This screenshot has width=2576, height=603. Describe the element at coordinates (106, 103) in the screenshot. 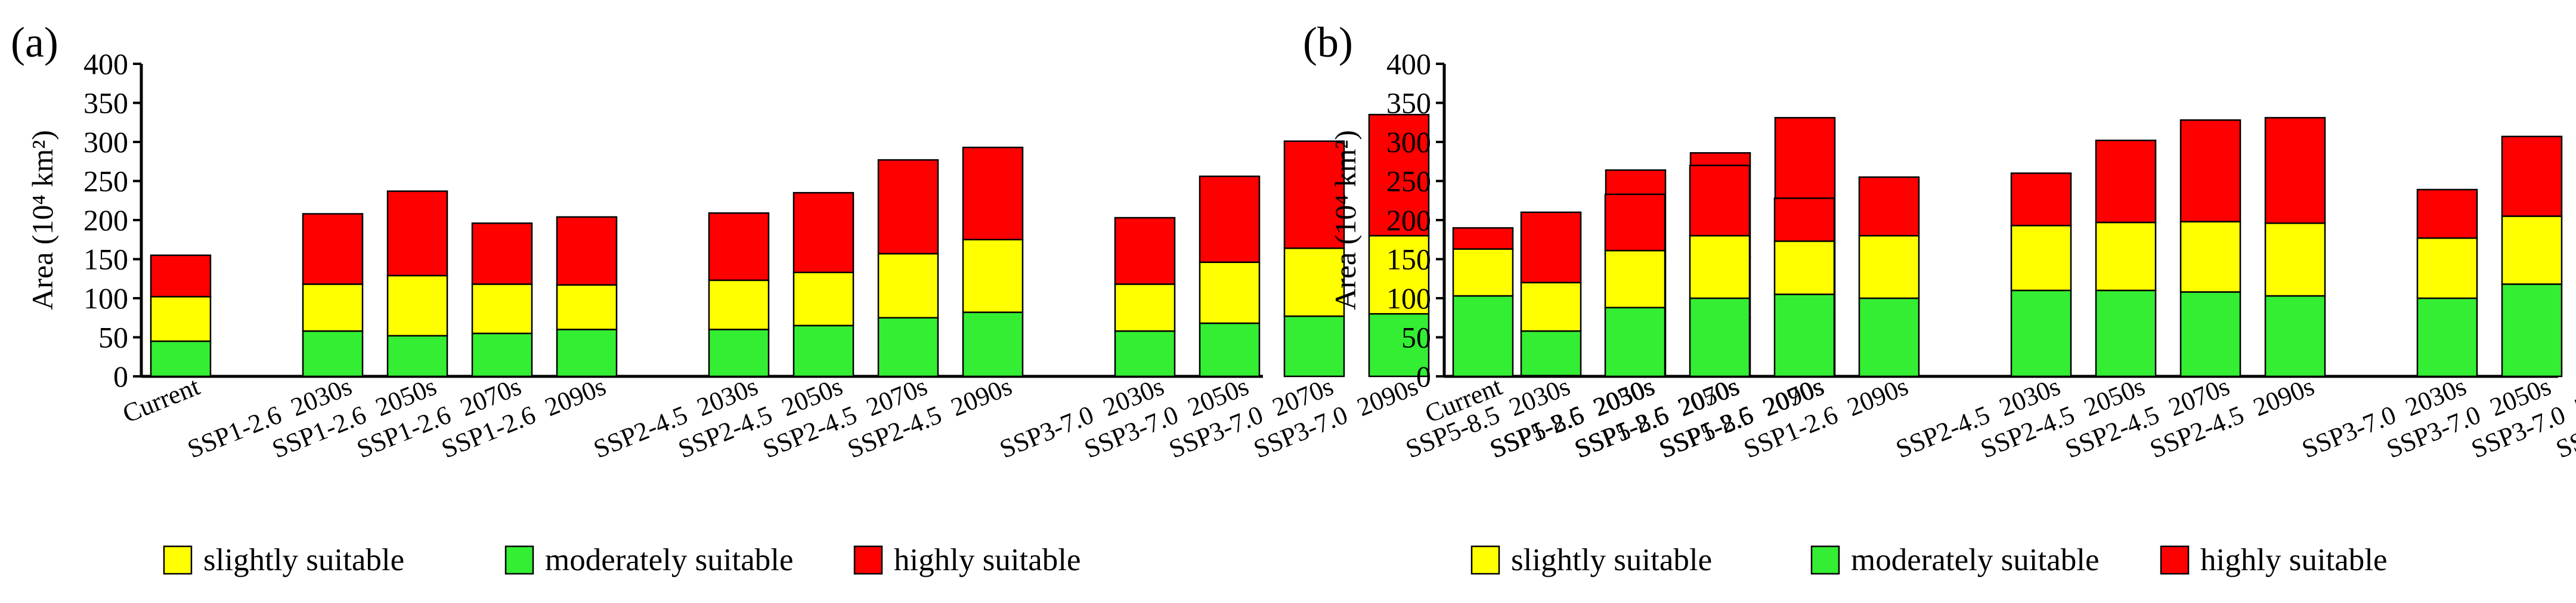

I see `y-tick-label: 350` at that location.